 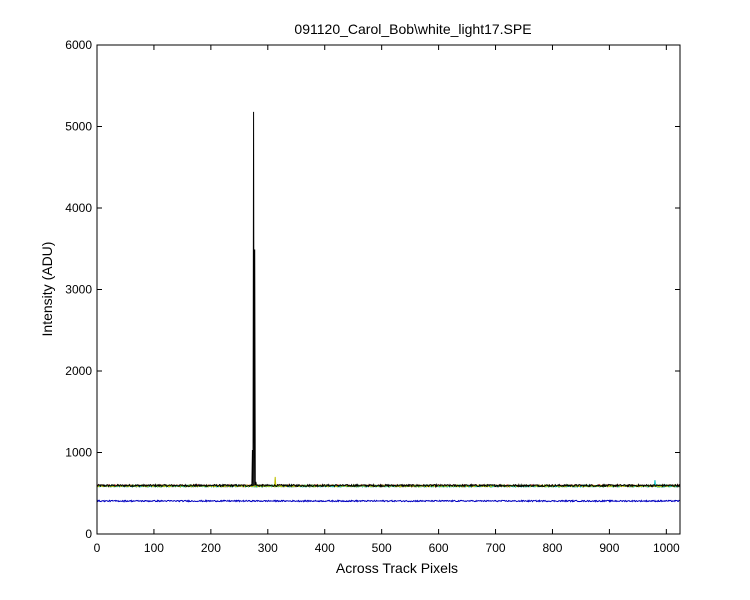 I want to click on y-tick-label: 1000, so click(x=78, y=453).